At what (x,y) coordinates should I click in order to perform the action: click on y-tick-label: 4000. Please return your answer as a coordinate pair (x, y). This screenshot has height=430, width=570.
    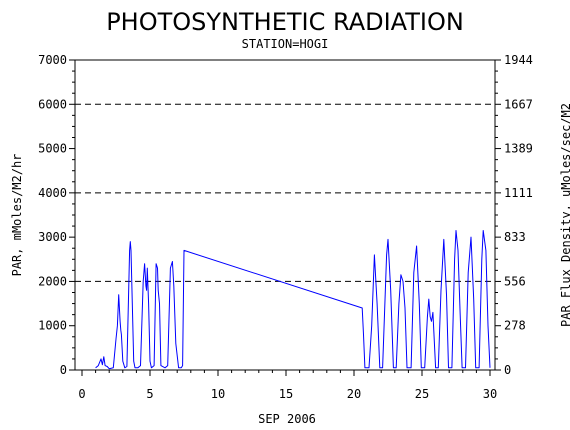
    Looking at the image, I should click on (52, 193).